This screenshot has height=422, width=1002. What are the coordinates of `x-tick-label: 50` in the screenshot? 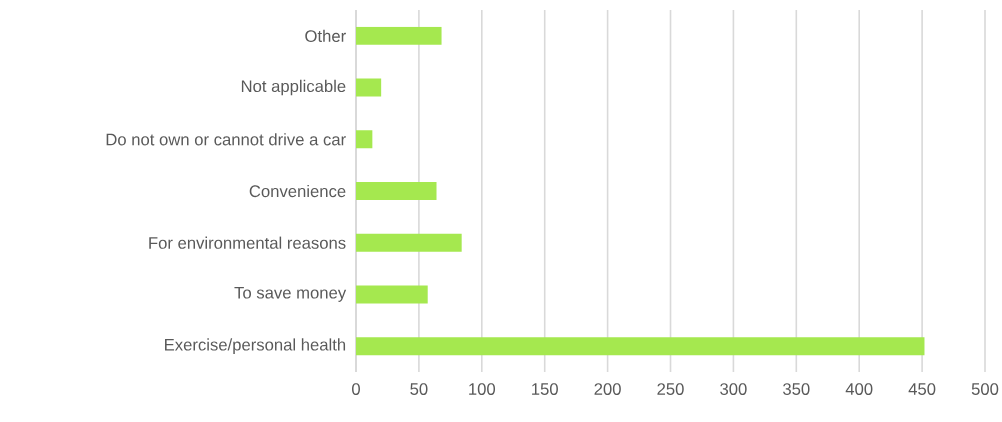 It's located at (419, 389).